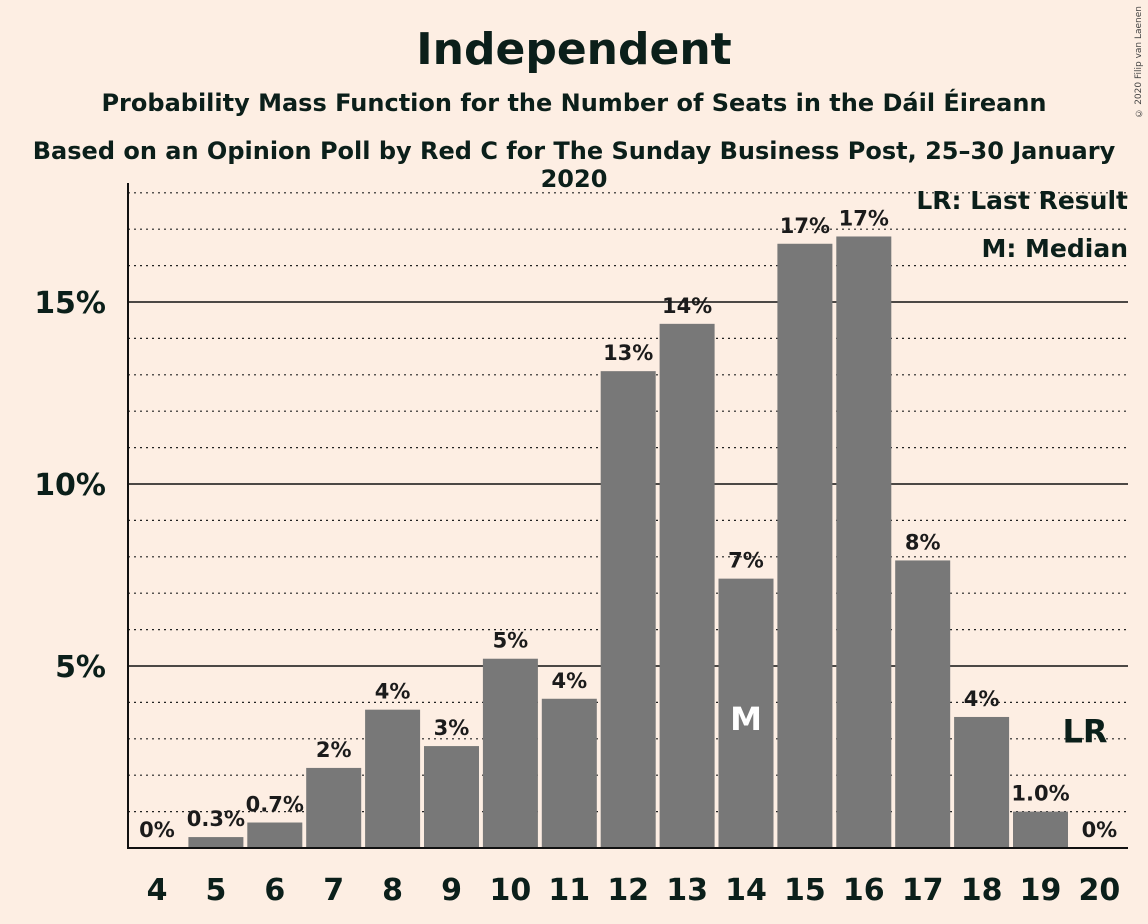  I want to click on x-tick-label: 17, so click(923, 890).